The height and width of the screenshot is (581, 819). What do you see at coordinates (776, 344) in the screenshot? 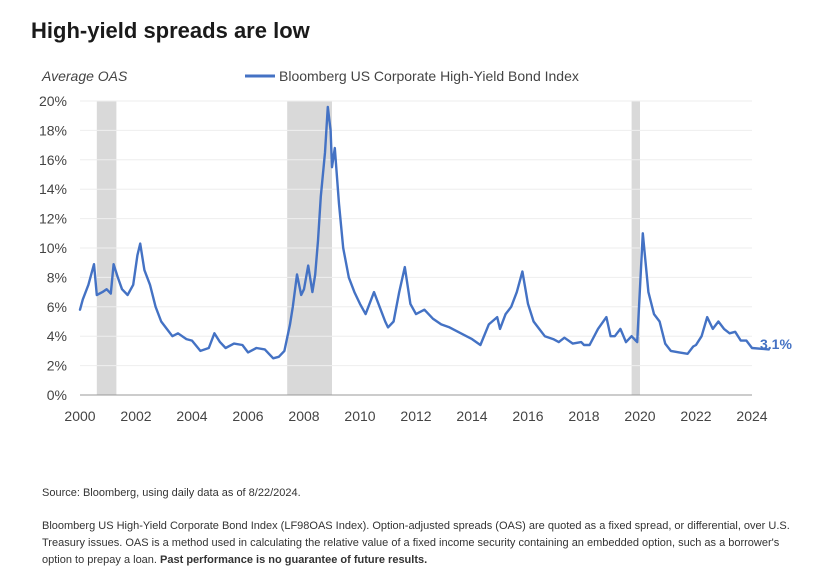
I see `end-value-label: 3.1%` at bounding box center [776, 344].